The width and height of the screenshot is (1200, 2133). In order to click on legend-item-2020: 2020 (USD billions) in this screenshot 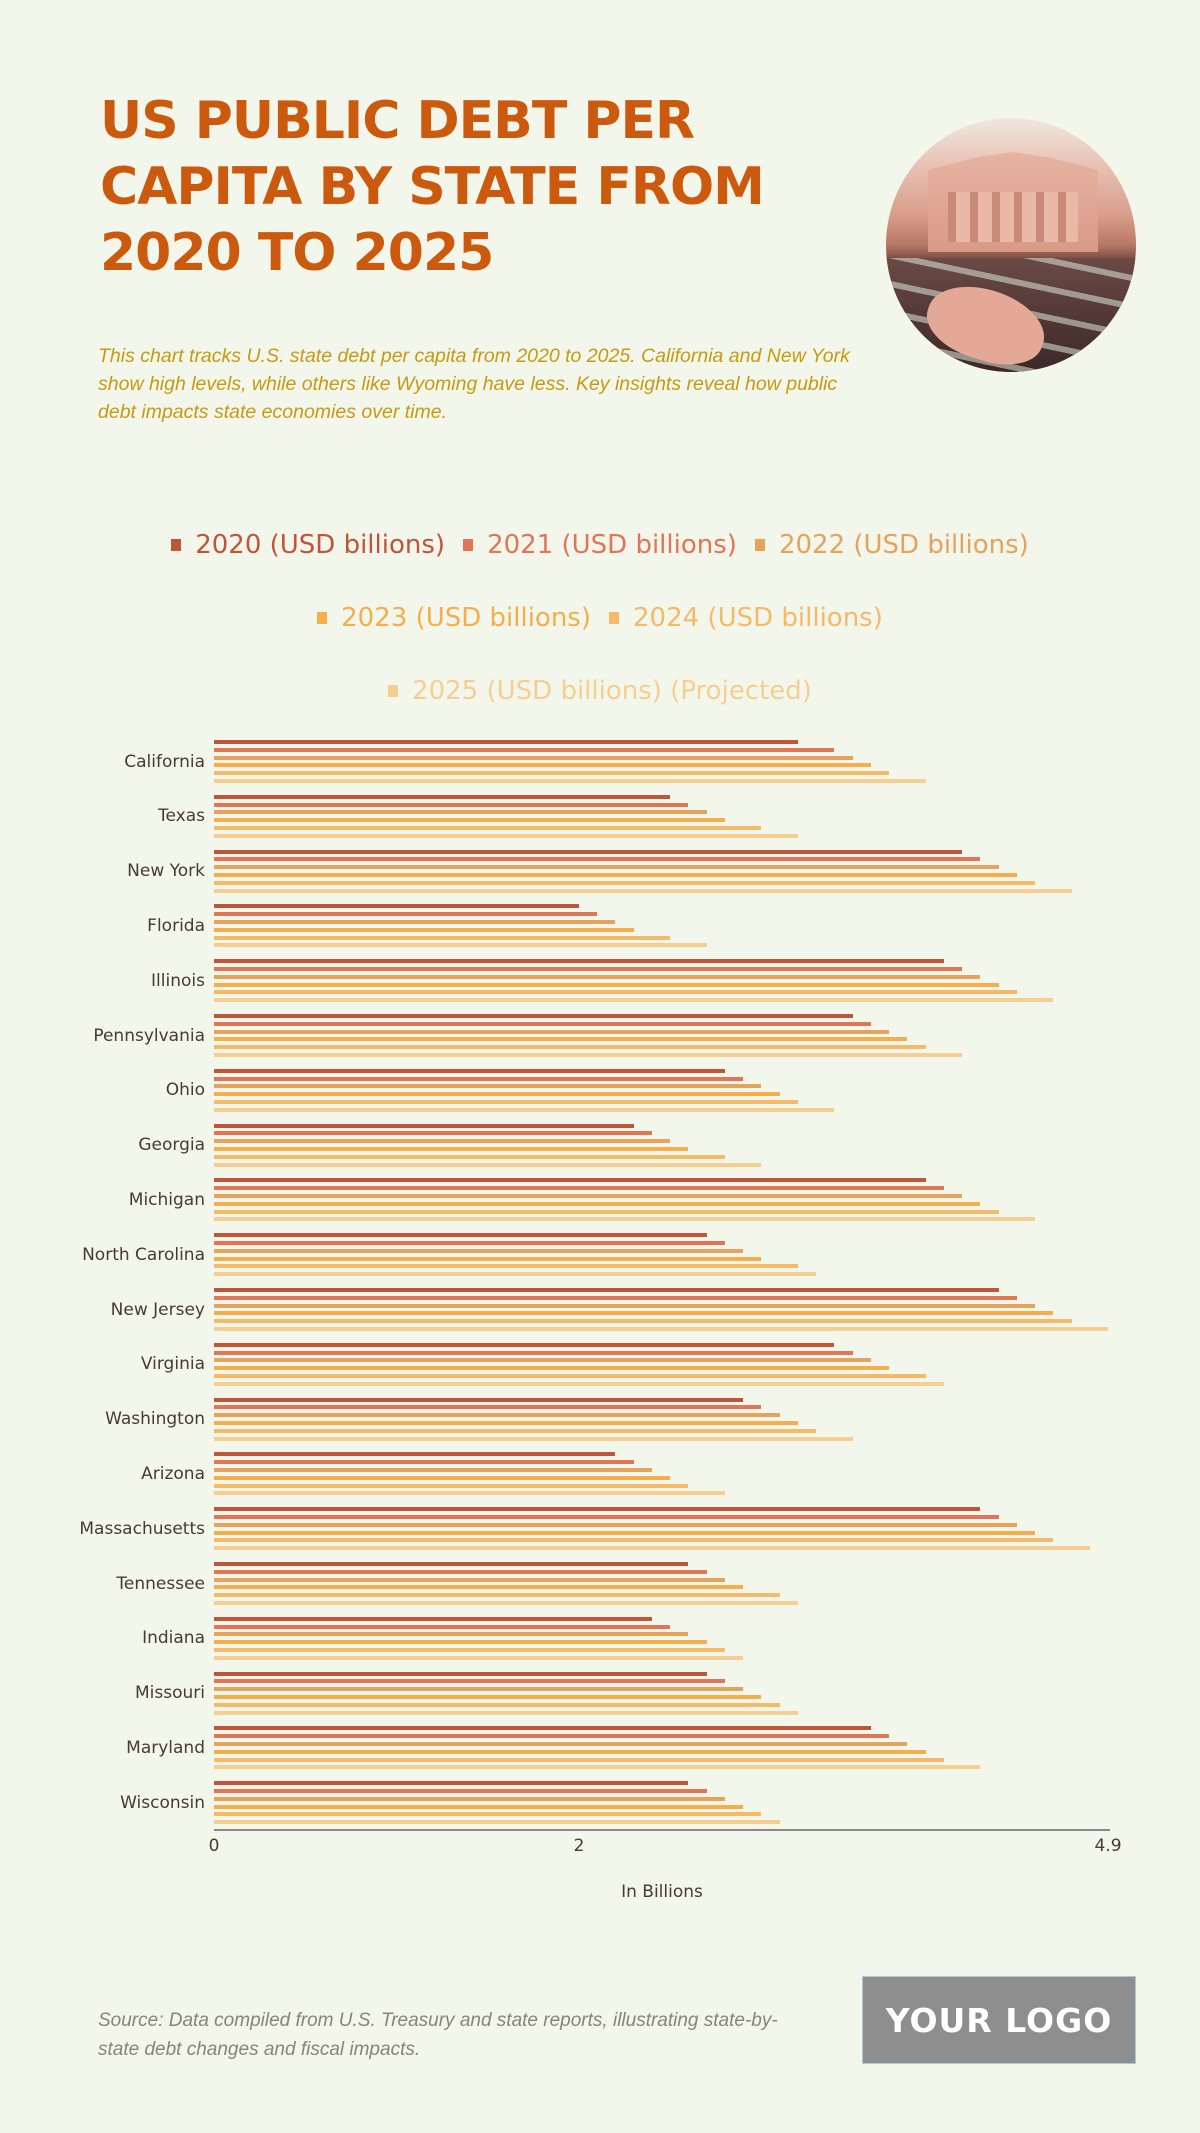, I will do `click(308, 545)`.